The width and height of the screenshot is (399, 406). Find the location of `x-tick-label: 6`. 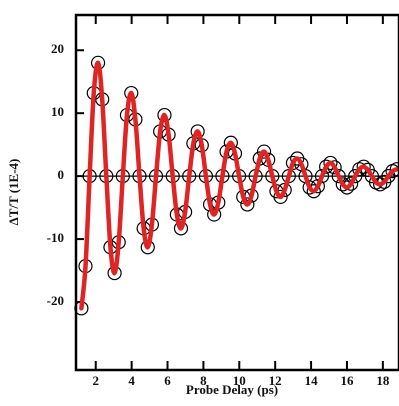

x-tick-label: 6 is located at coordinates (167, 380).